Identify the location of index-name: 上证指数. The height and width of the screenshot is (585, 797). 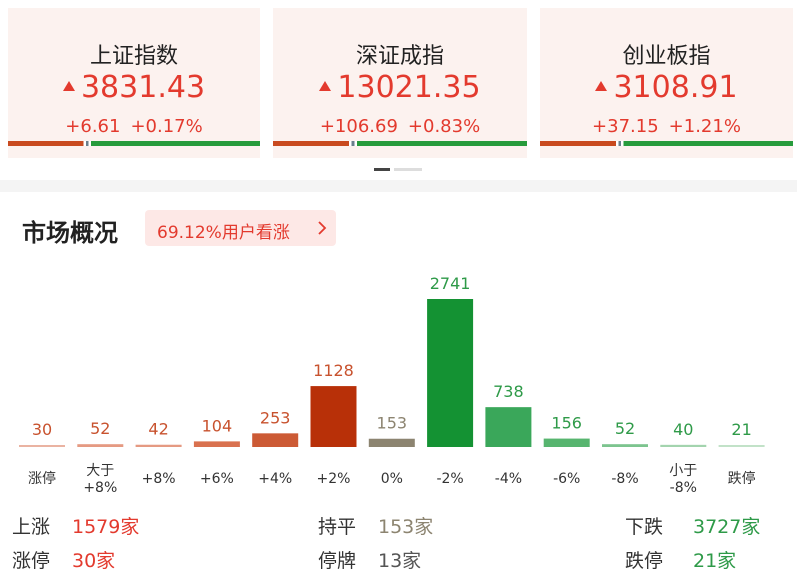
(133, 56).